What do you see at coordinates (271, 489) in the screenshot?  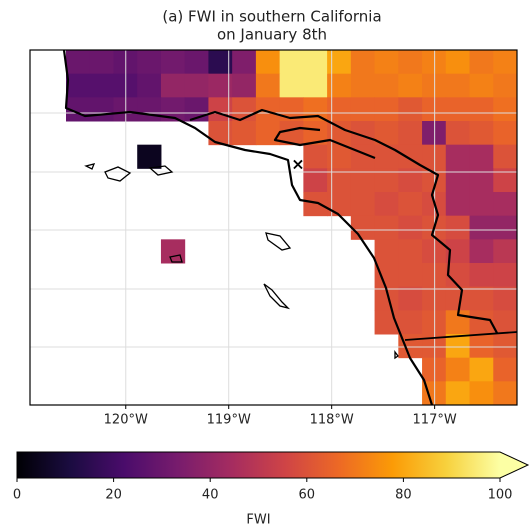 I see `colorbar: 0 20 40 60 80 100 FWI` at bounding box center [271, 489].